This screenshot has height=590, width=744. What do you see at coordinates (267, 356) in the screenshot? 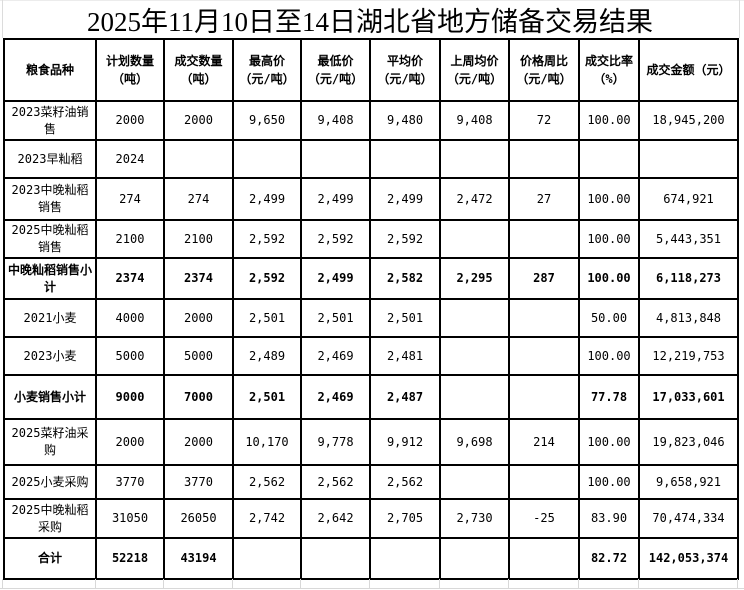
I see `cell: 2,489` at bounding box center [267, 356].